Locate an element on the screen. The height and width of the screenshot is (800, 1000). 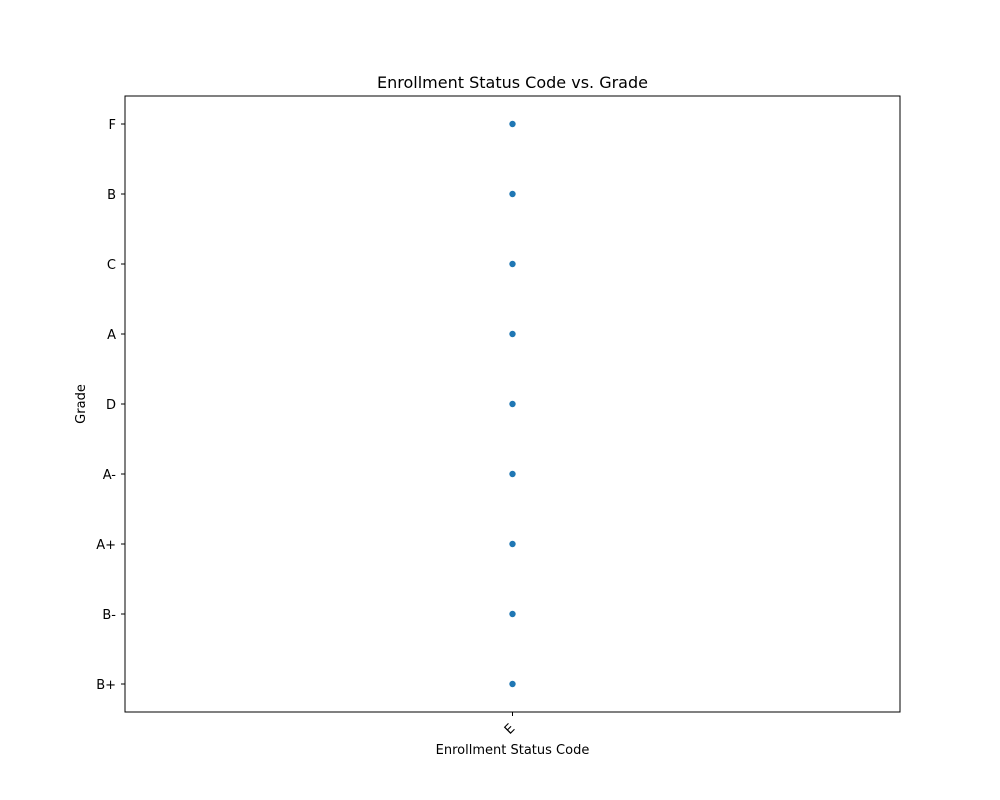
x-axis-label: Enrollment Status Code is located at coordinates (513, 750).